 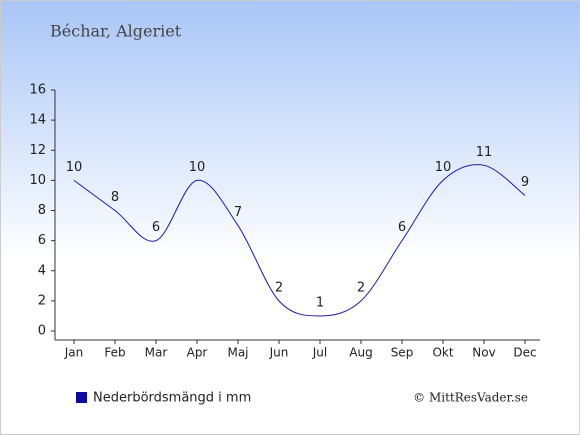 I want to click on data-label: 1, so click(x=320, y=302).